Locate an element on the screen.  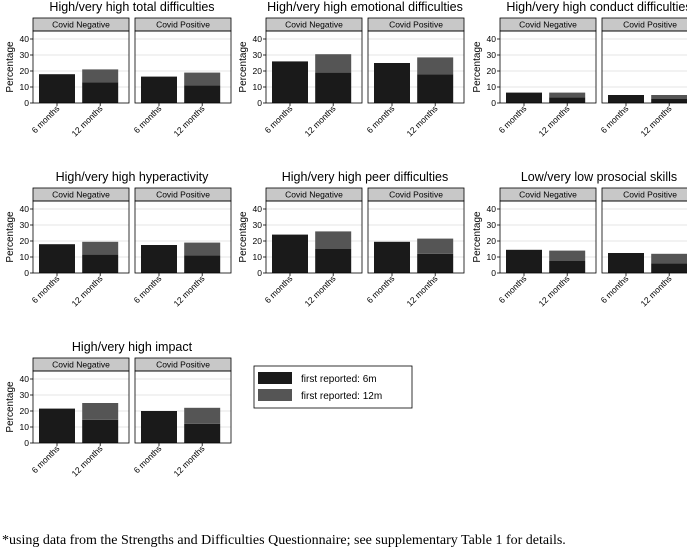
chart-title: High/very high conduct difficulties is located at coordinates (596, 7).